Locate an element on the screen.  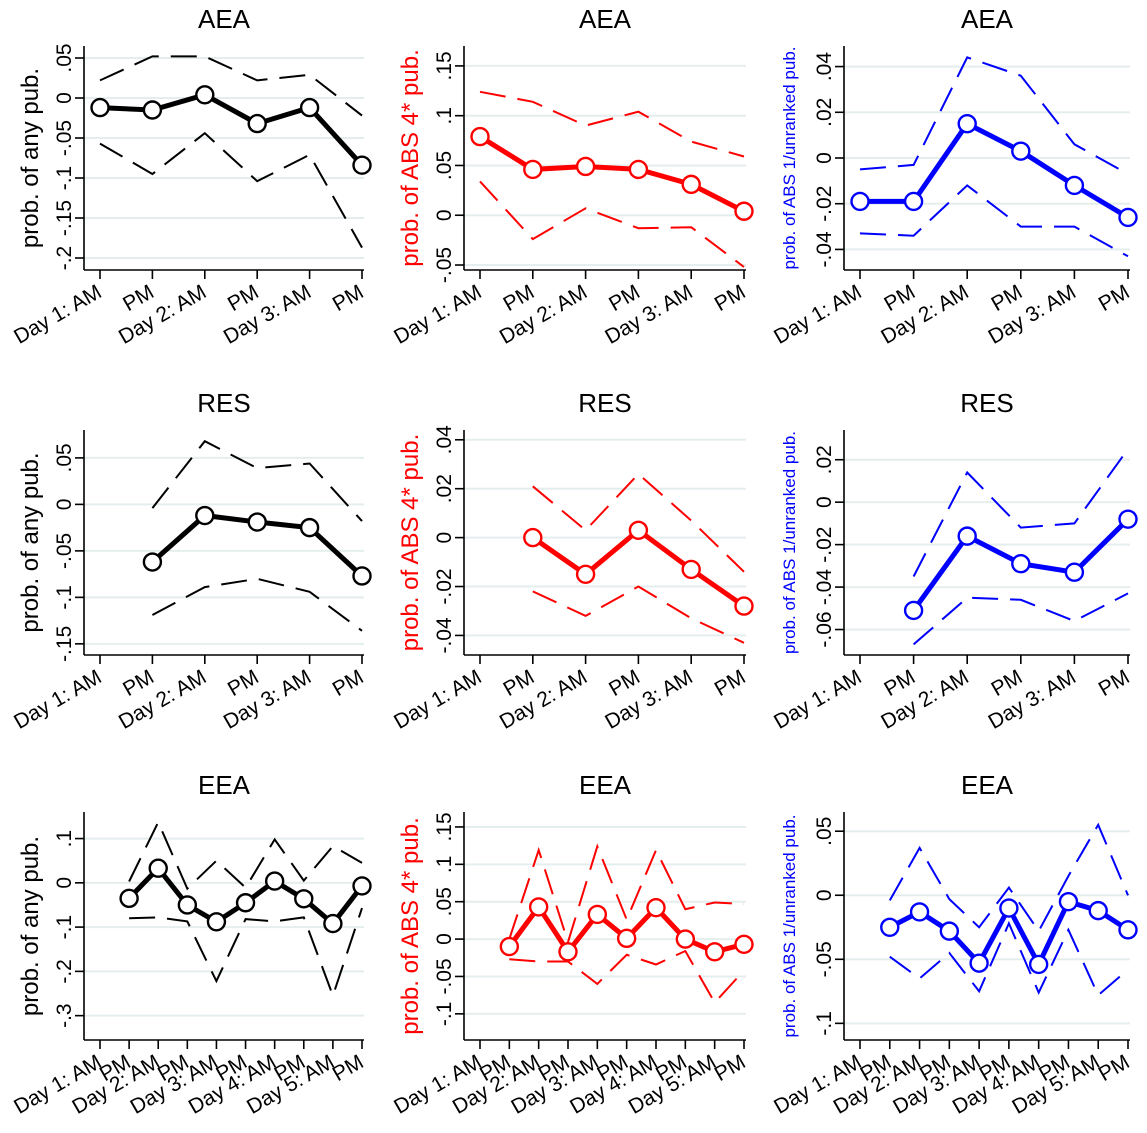
panel-9-ylabel: prob. of ABS 1/unranked pub. is located at coordinates (789, 925).